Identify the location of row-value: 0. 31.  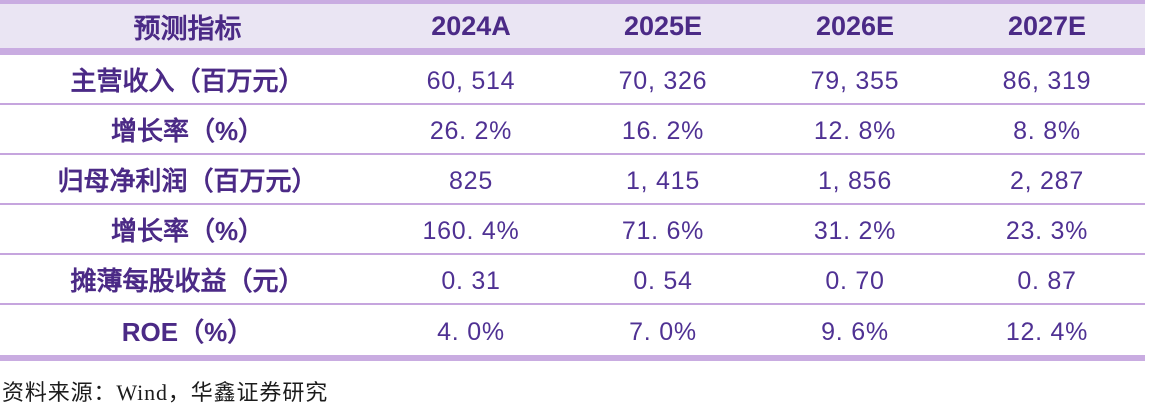
(471, 280).